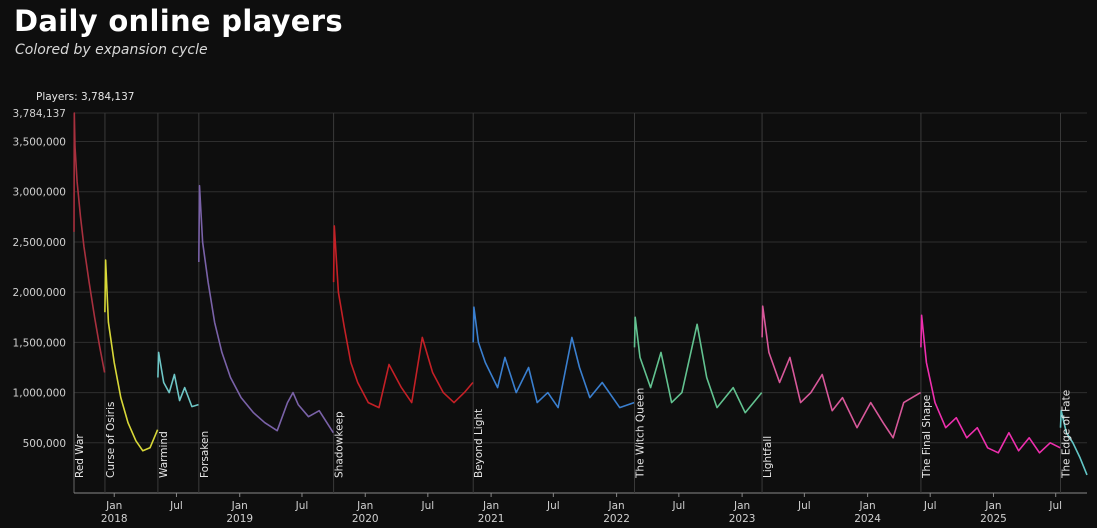  What do you see at coordinates (266, 309) in the screenshot?
I see `series-line-forsaken` at bounding box center [266, 309].